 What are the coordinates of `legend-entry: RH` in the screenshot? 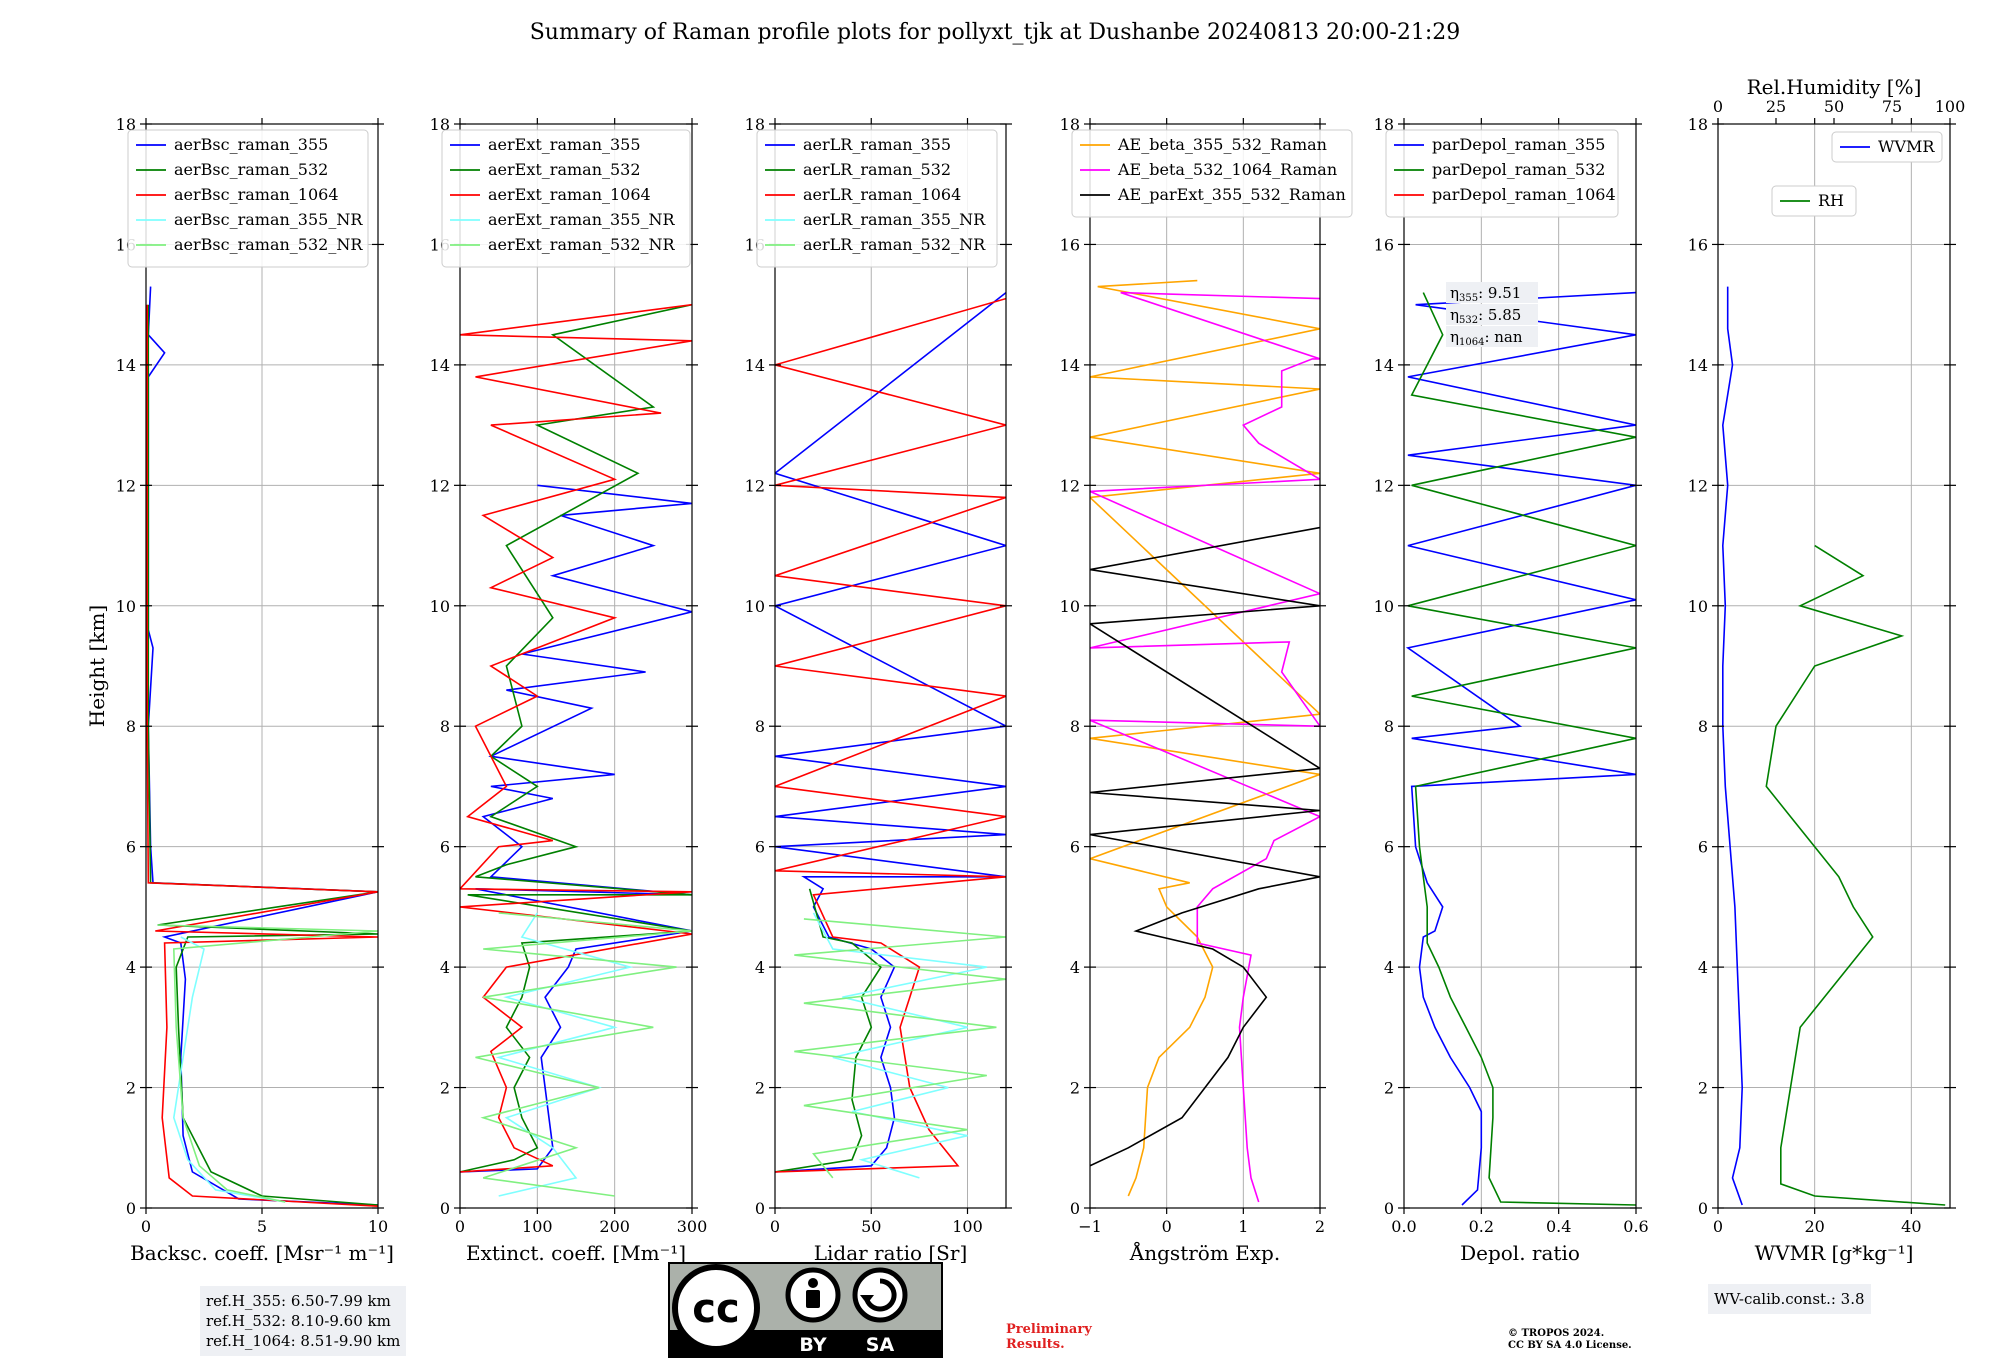 It's located at (1831, 200).